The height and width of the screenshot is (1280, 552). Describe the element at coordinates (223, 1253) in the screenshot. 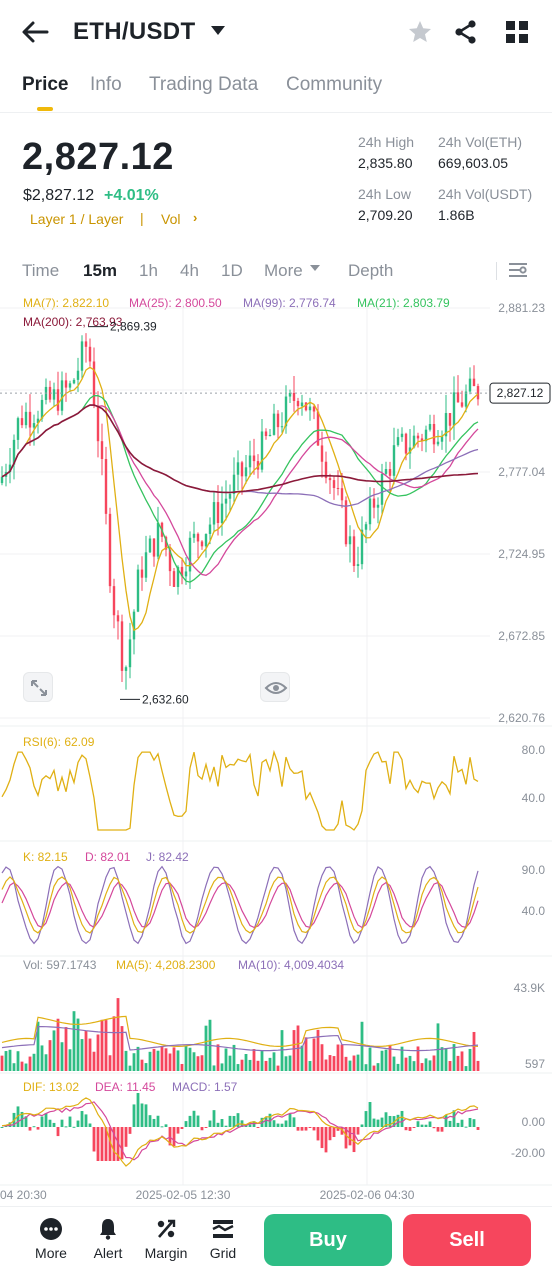

I see `bottom-grid-label: Grid` at that location.